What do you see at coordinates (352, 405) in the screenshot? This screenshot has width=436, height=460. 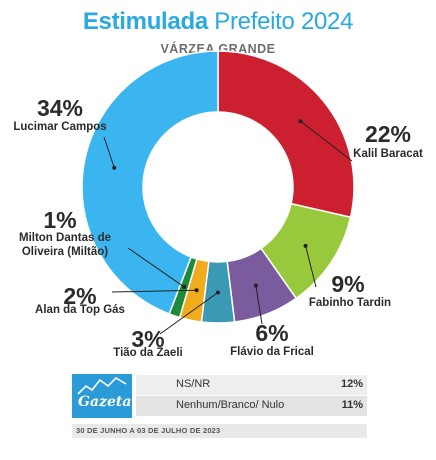 I see `row-value-nulo: 11%` at bounding box center [352, 405].